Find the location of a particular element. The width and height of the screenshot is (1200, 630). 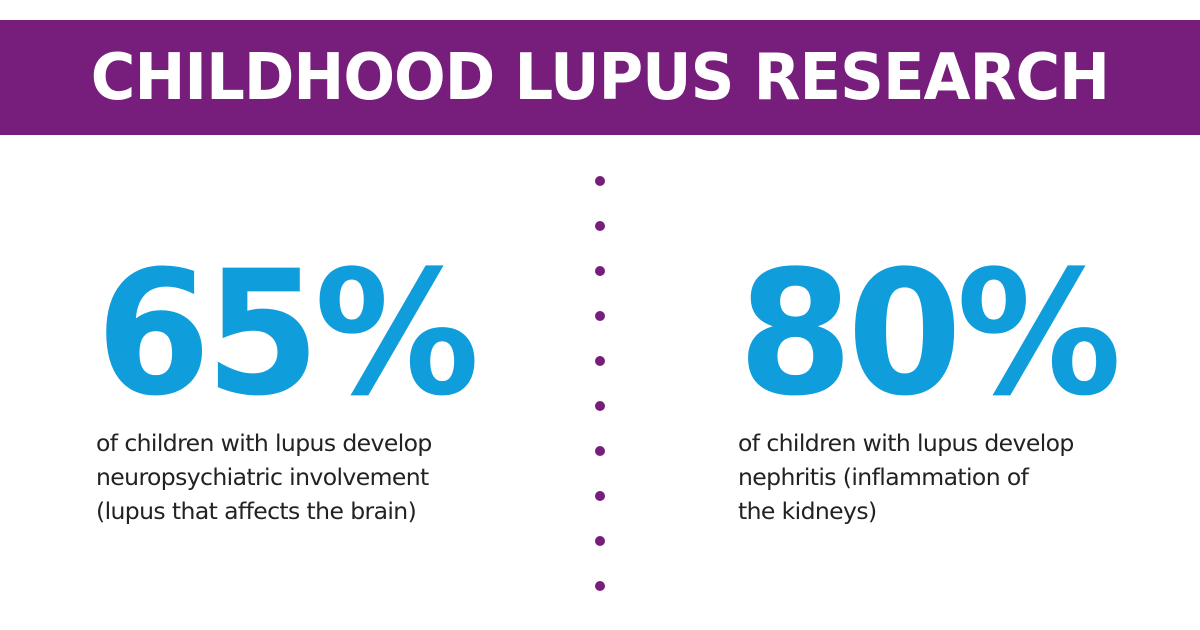

page-title: CHILDHOOD LUPUS RESEARCH is located at coordinates (600, 77).